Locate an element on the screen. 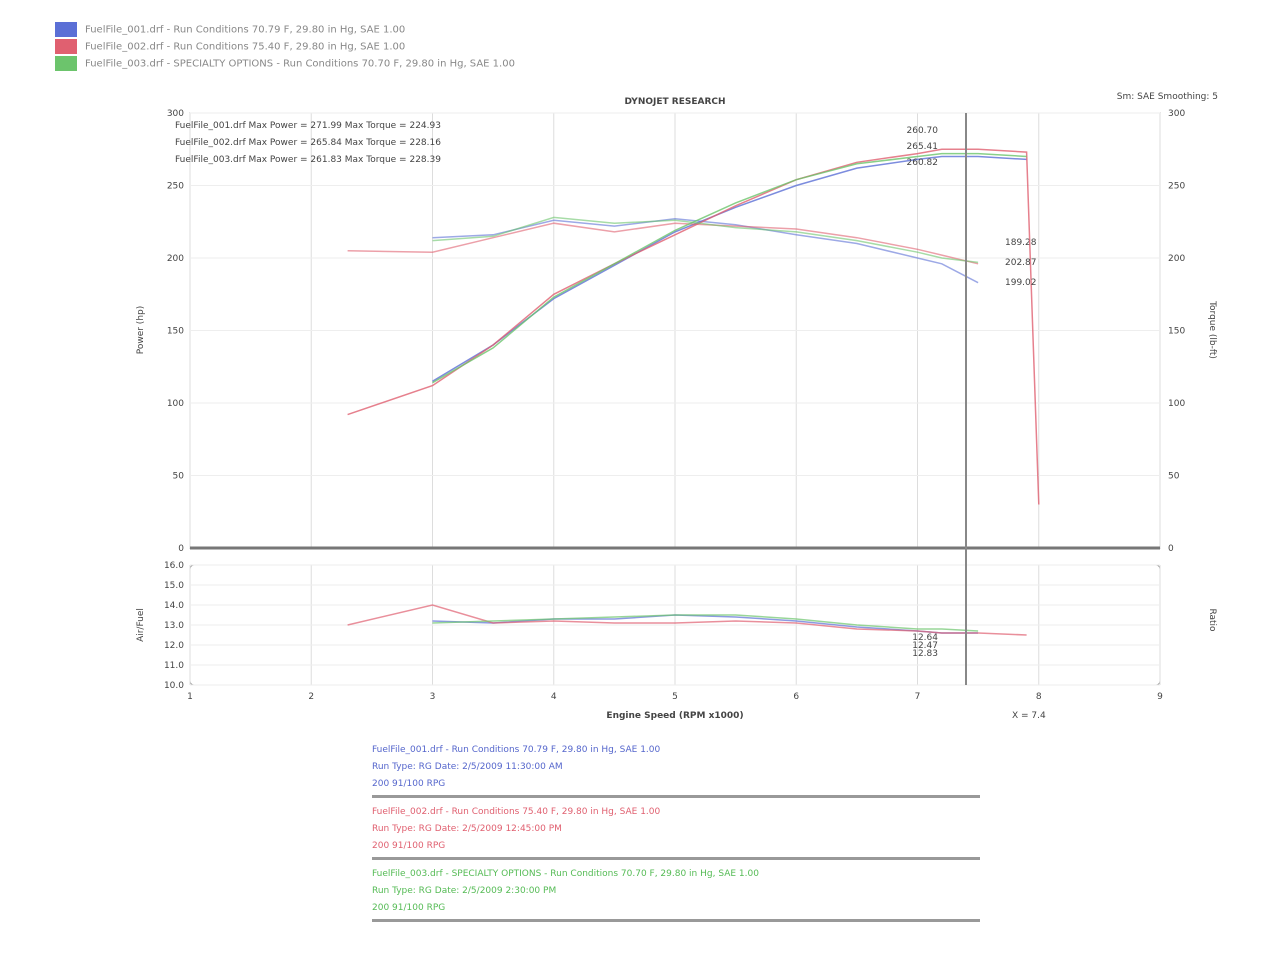  cursor-power-readout: 265.41 is located at coordinates (923, 147).